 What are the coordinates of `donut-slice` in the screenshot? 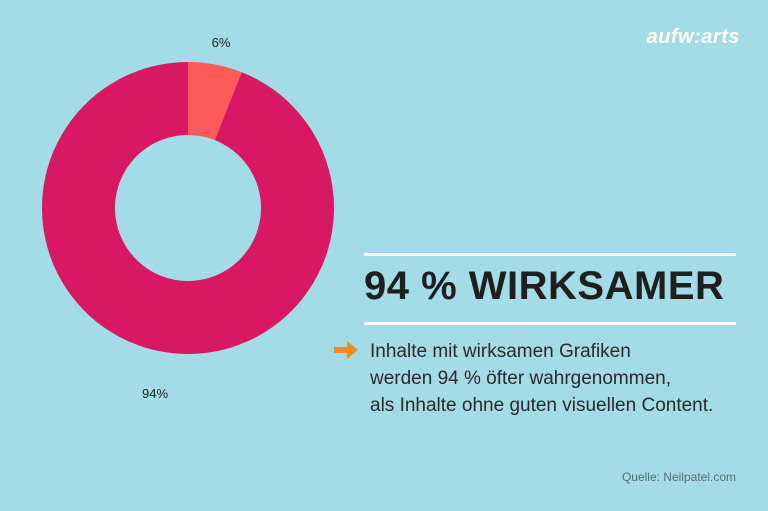 It's located at (215, 101).